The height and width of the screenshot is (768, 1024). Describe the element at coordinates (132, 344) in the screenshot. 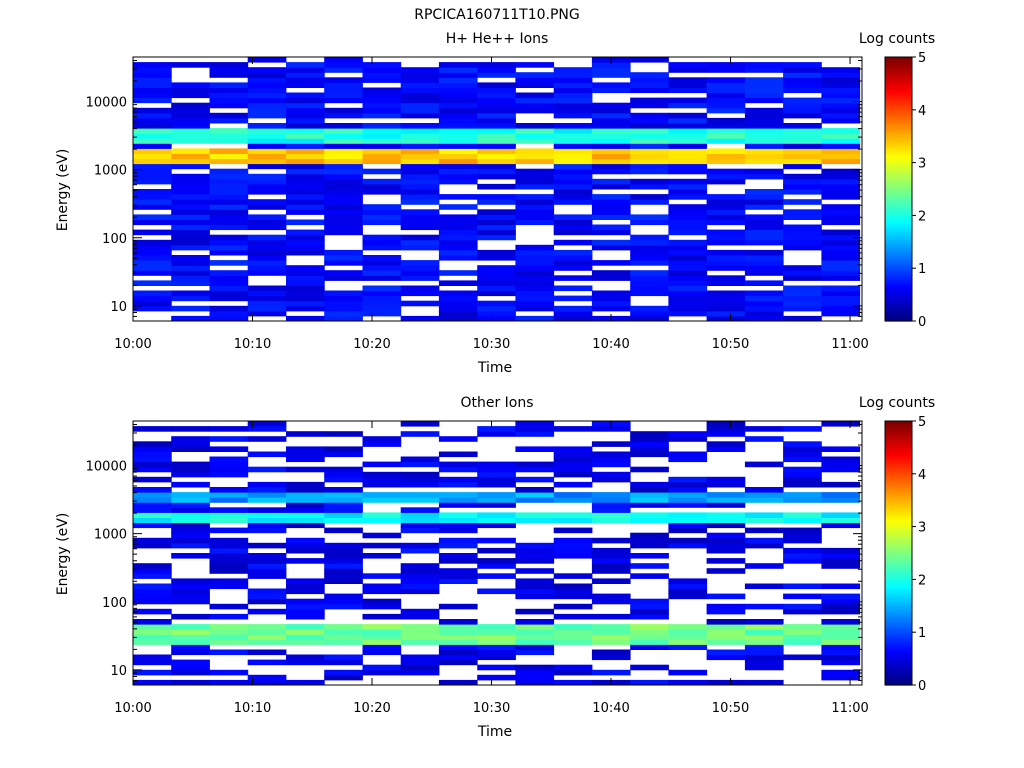

I see `x-tick-label: 10:00` at that location.